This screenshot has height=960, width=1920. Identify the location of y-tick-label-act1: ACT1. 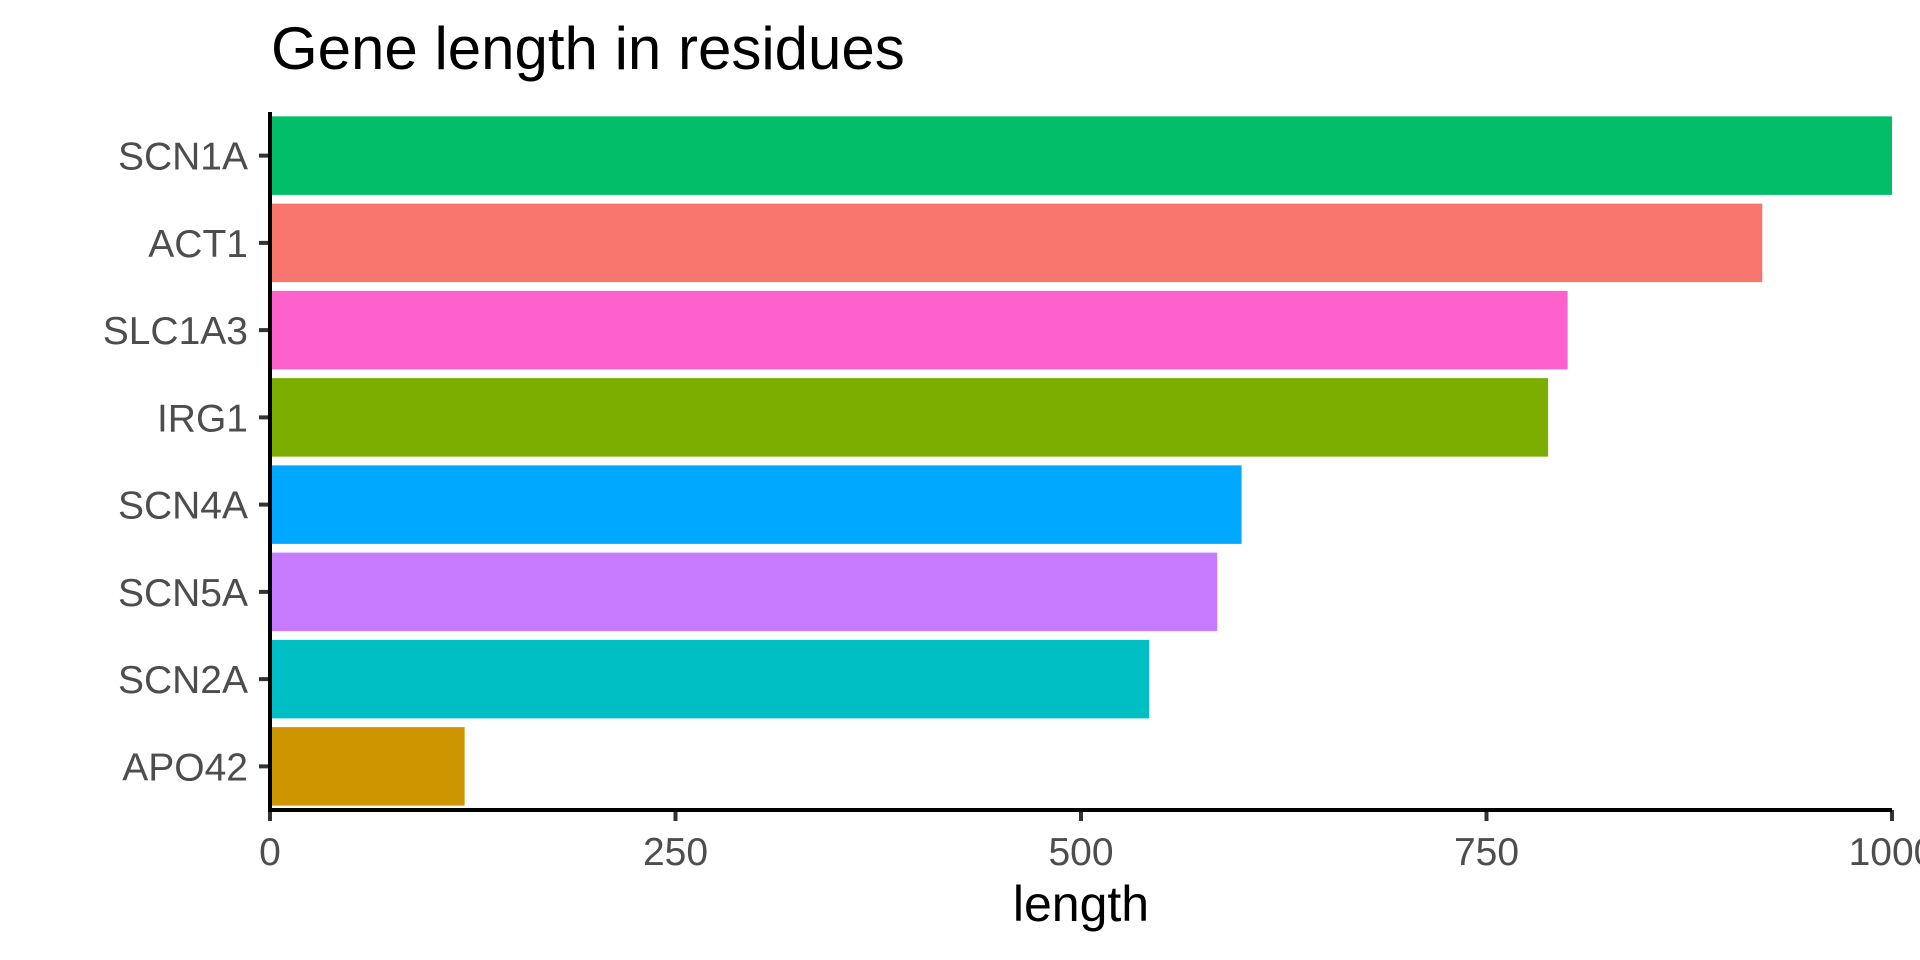
(198, 244).